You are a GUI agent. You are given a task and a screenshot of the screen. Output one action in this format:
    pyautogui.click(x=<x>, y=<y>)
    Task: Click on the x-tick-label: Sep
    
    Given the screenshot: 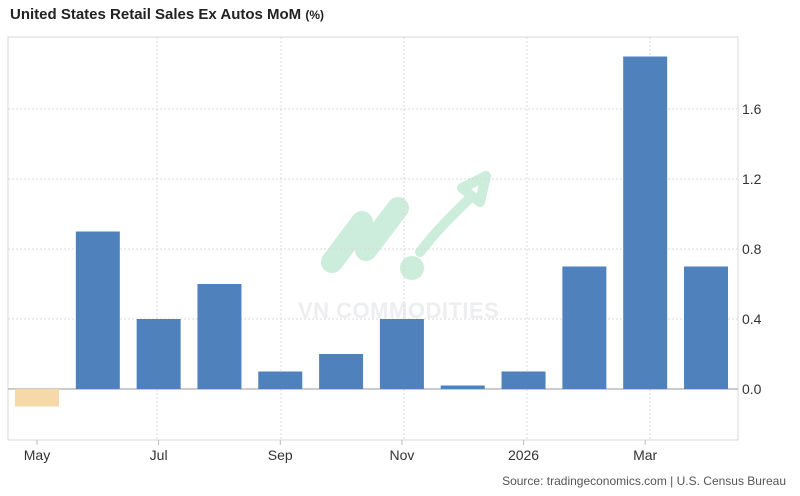 What is the action you would take?
    pyautogui.click(x=280, y=455)
    